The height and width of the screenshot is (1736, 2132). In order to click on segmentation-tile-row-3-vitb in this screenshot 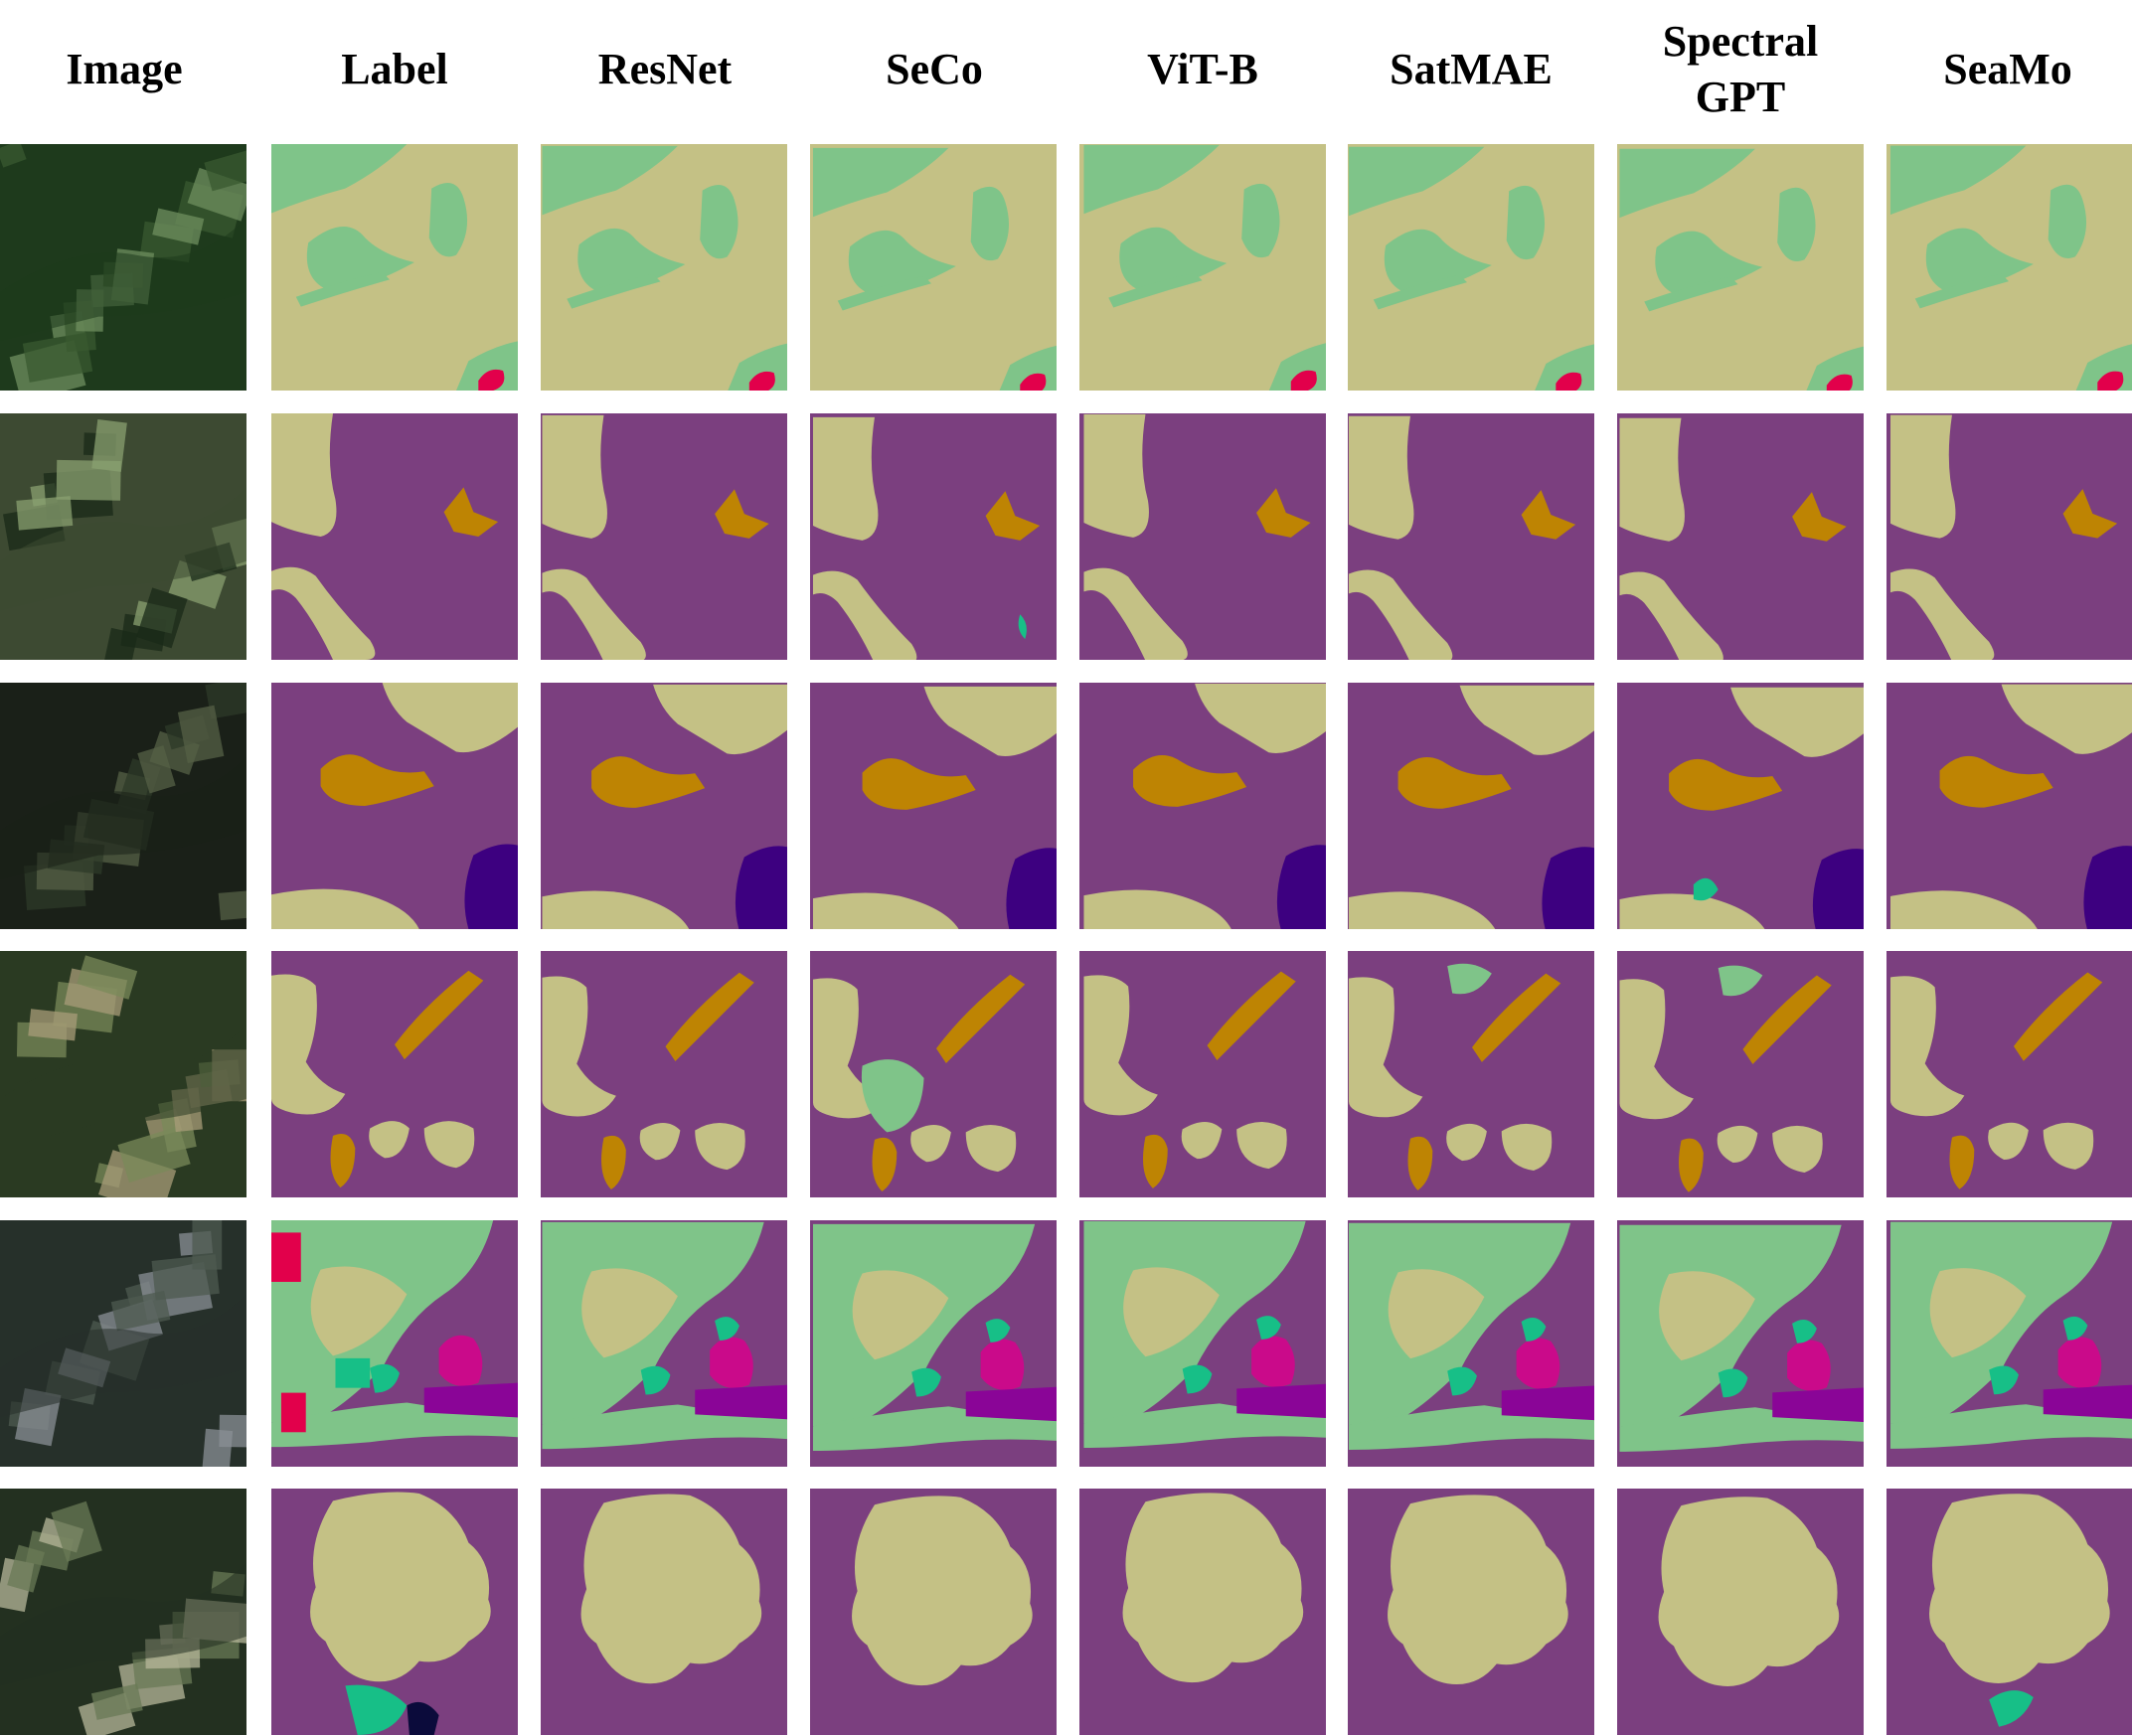, I will do `click(1202, 806)`.